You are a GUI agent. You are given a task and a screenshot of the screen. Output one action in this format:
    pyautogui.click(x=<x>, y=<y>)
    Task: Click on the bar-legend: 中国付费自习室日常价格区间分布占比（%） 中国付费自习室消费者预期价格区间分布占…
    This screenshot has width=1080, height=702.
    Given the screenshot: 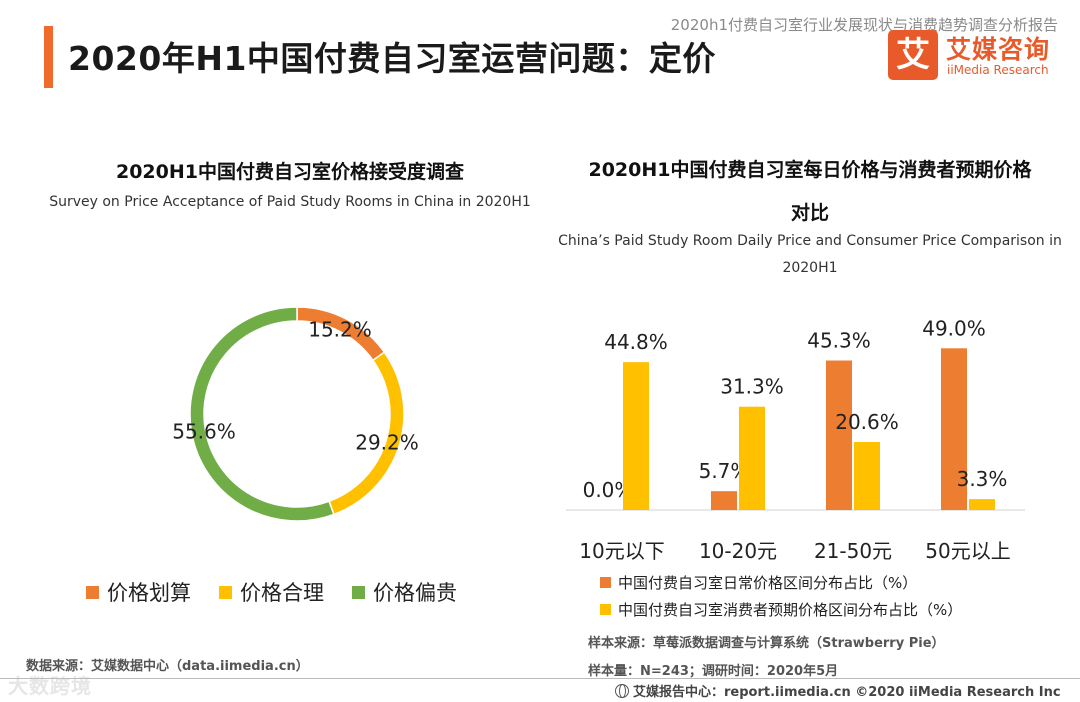 What is the action you would take?
    pyautogui.click(x=781, y=596)
    